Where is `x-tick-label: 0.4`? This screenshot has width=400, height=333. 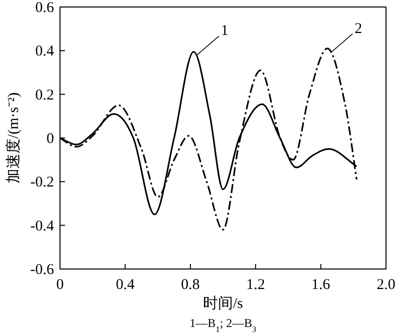
x-tick-label: 0.4 is located at coordinates (126, 285).